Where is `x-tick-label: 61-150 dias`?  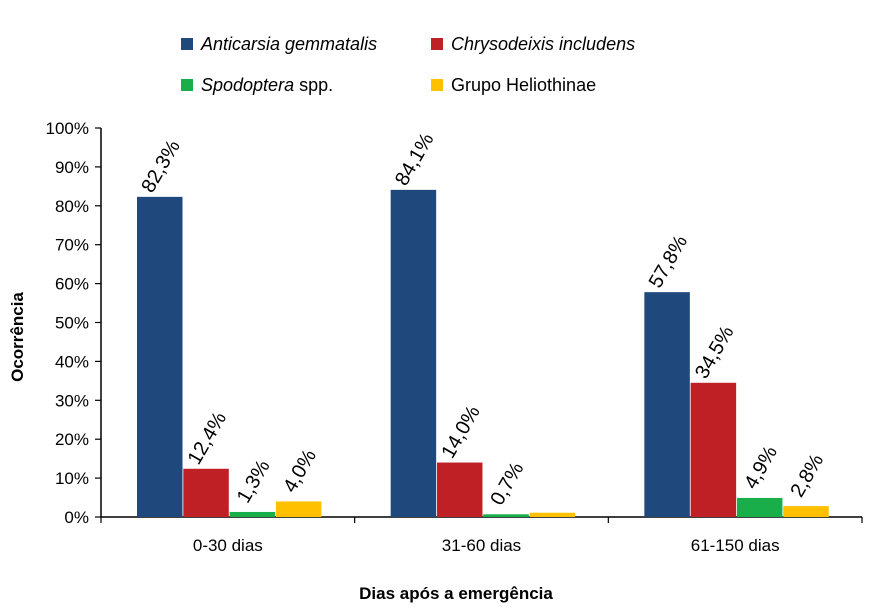
x-tick-label: 61-150 dias is located at coordinates (735, 545).